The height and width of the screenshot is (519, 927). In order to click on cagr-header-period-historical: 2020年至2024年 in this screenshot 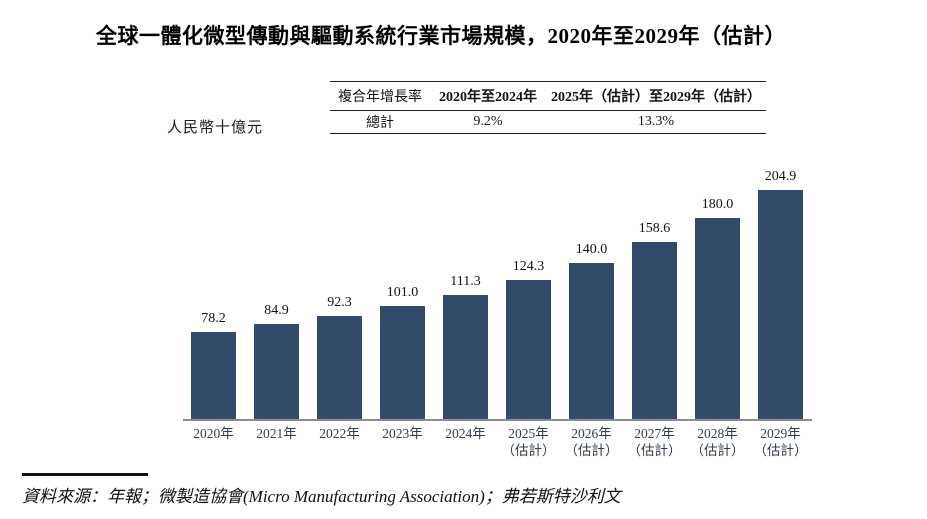, I will do `click(488, 97)`.